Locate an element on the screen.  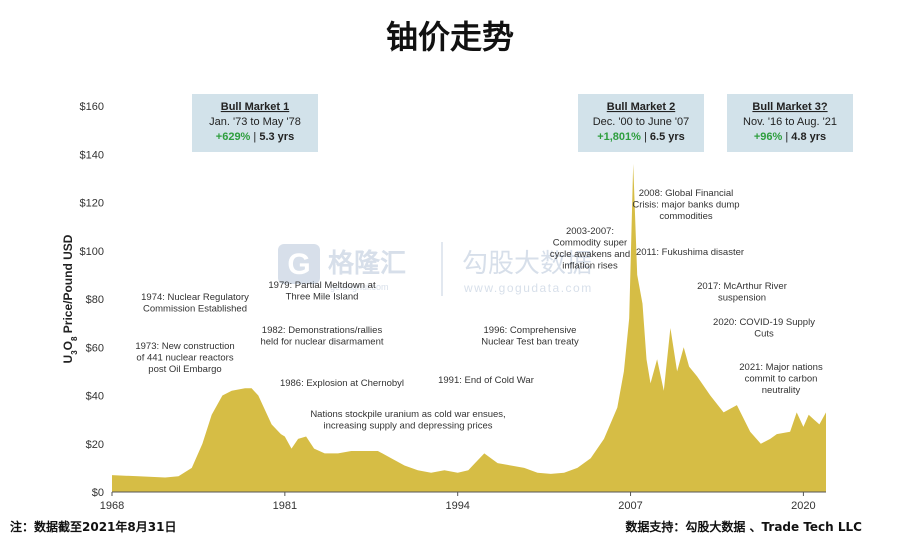
bull-market-gain: +96% | 4.8 yrs is located at coordinates (790, 137).